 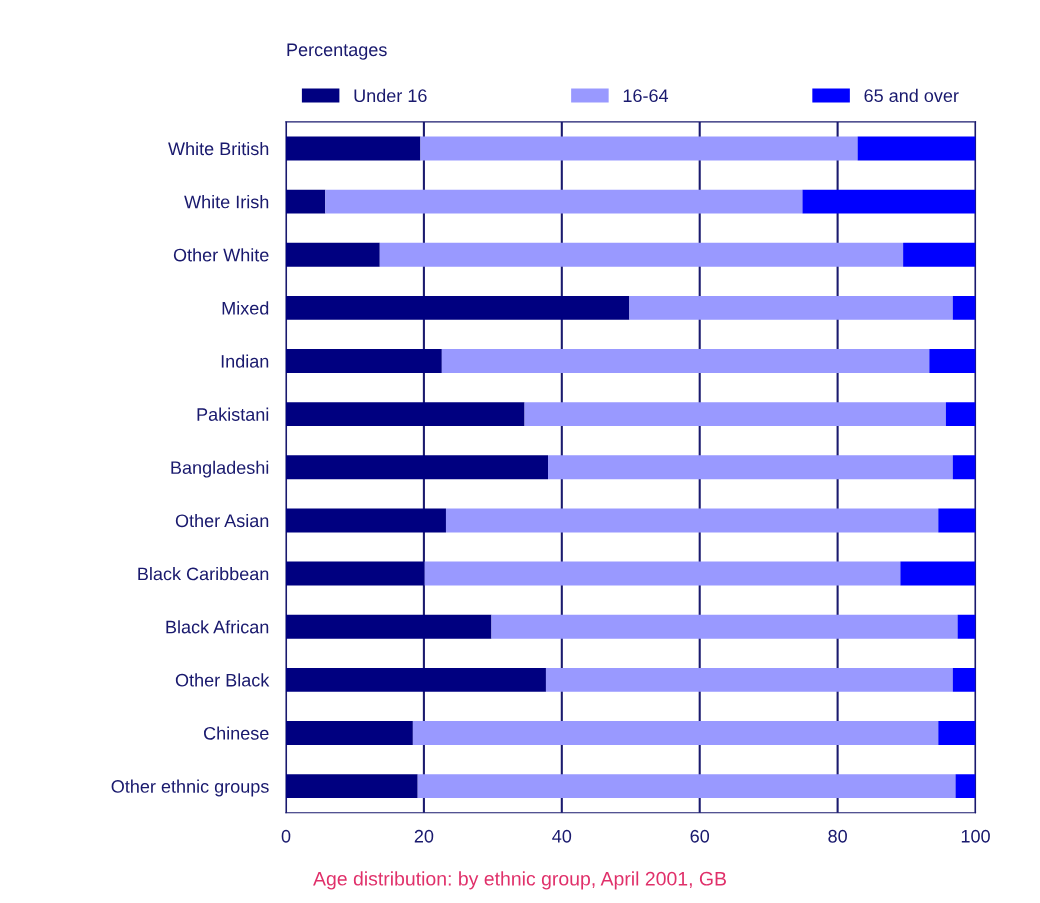 What do you see at coordinates (221, 255) in the screenshot?
I see `y-tick-label: Other White` at bounding box center [221, 255].